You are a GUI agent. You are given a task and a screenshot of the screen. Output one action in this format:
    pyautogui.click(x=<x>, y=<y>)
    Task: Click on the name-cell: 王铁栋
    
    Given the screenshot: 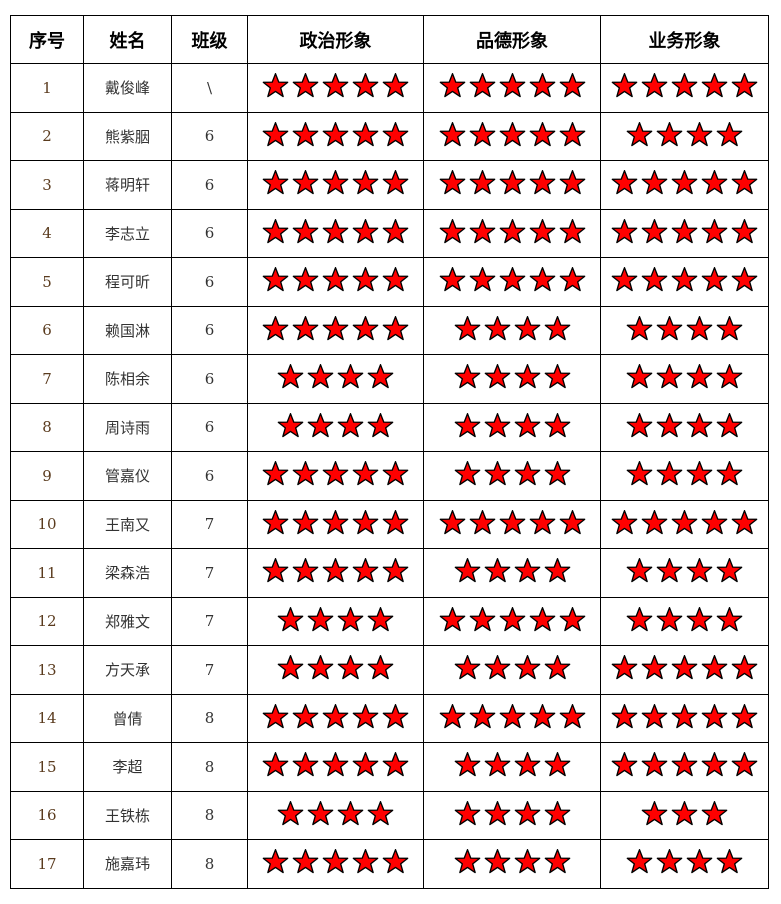 What is the action you would take?
    pyautogui.click(x=127, y=815)
    